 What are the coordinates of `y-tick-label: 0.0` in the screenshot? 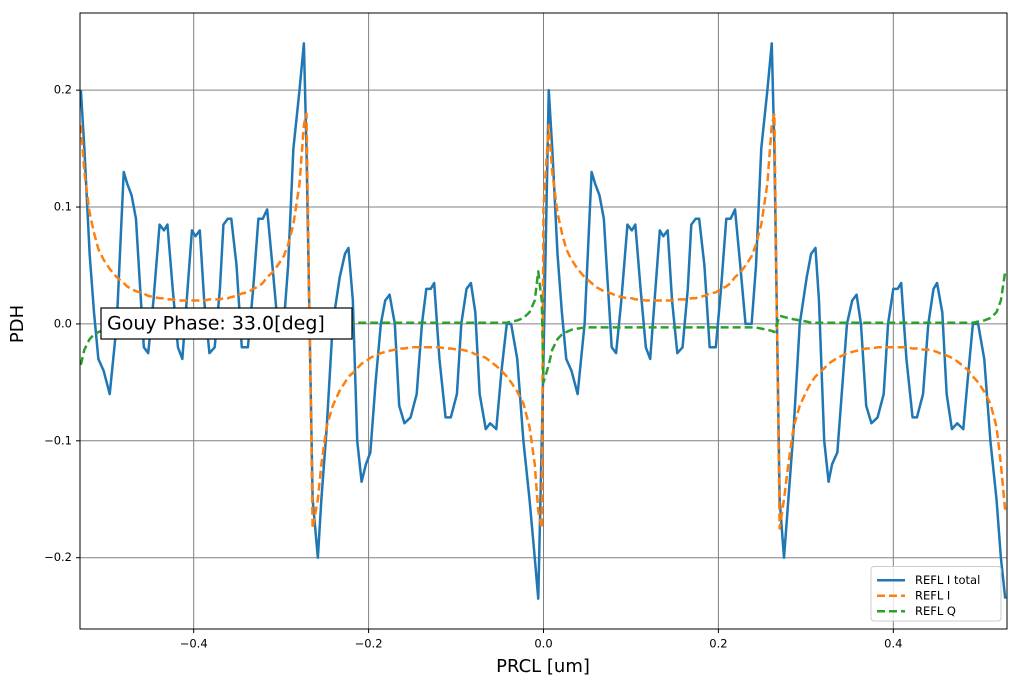 It's located at (63, 323).